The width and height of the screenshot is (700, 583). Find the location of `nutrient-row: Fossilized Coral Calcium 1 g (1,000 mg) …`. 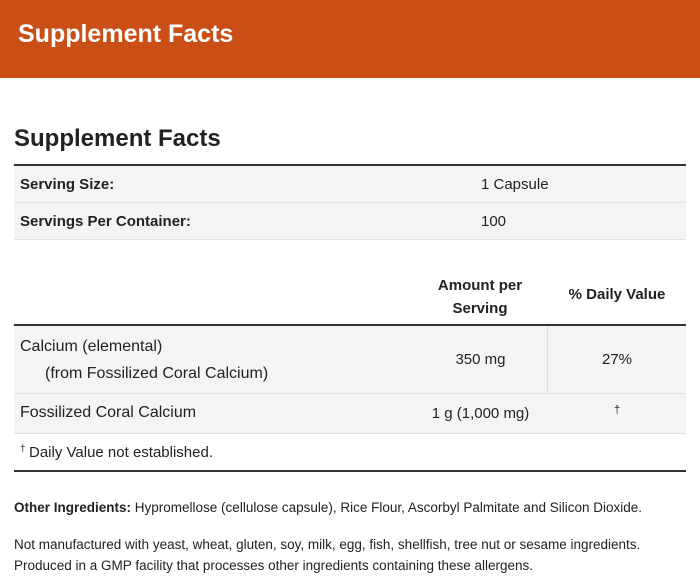

nutrient-row: Fossilized Coral Calcium 1 g (1,000 mg) … is located at coordinates (350, 414).